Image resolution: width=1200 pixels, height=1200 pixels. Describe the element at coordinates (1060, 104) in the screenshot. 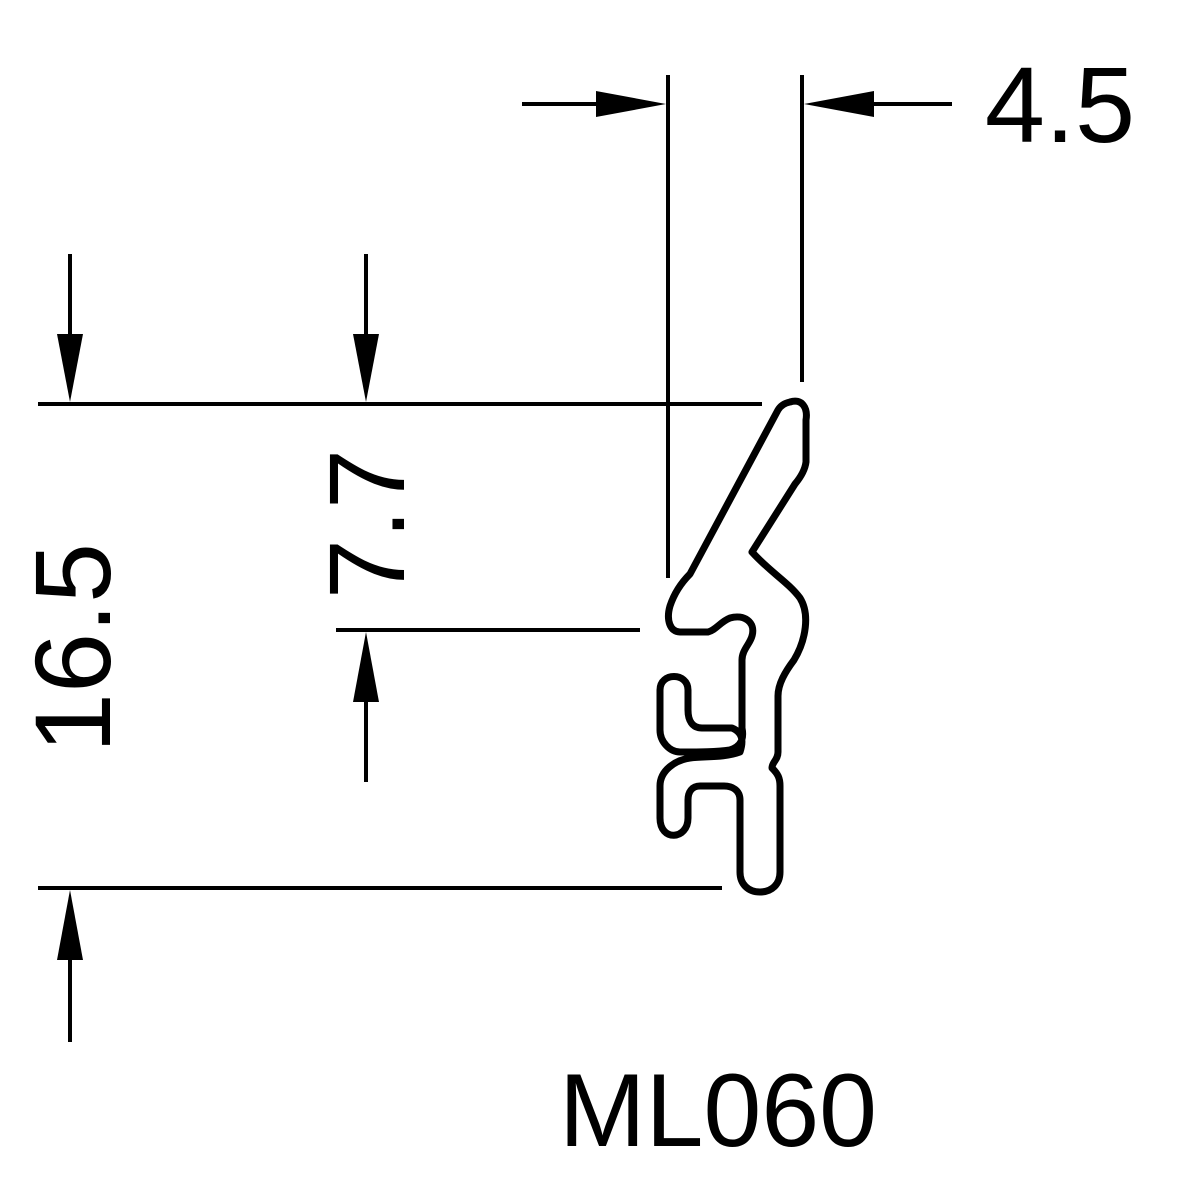

I see `dimension-label-width: 4.5` at that location.